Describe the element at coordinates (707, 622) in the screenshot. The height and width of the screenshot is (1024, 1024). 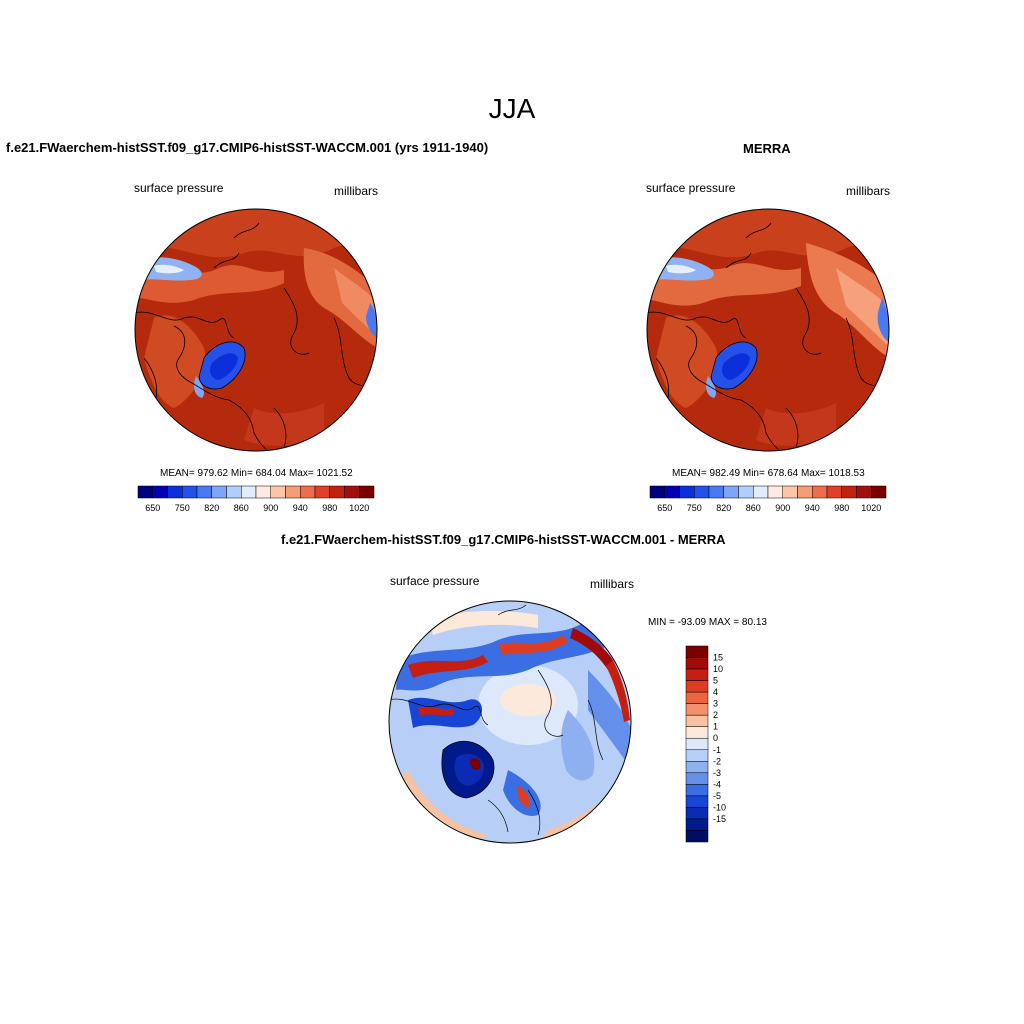
I see `diff-stats: MIN = -93.09 MAX = 80.13` at that location.